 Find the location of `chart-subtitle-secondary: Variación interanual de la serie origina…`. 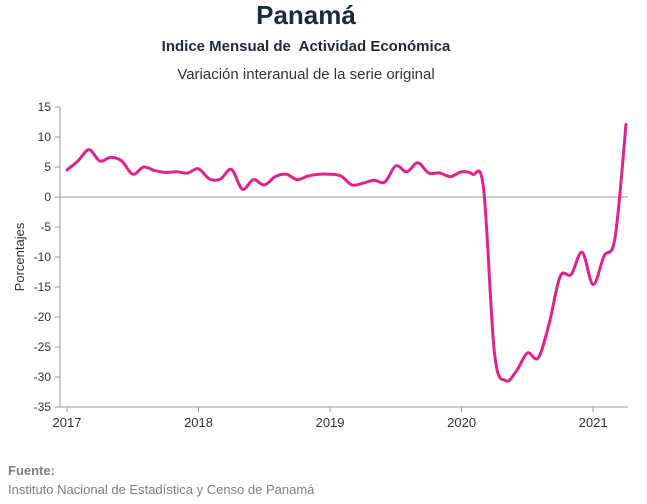

chart-subtitle-secondary: Variación interanual de la serie origina… is located at coordinates (306, 74).